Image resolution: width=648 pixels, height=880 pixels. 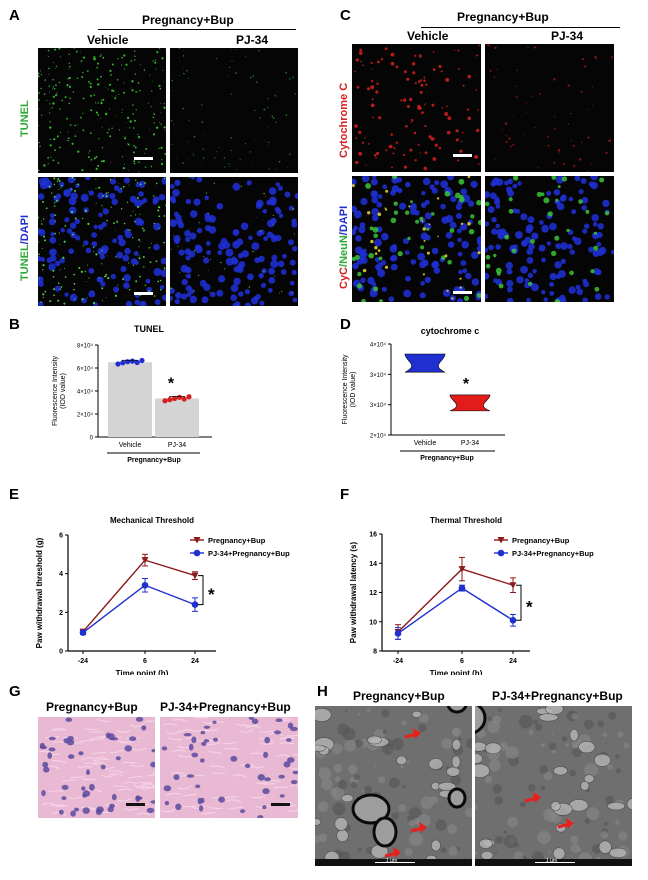 What do you see at coordinates (395, 862) in the screenshot?
I see `tem-scale-bar` at bounding box center [395, 862].